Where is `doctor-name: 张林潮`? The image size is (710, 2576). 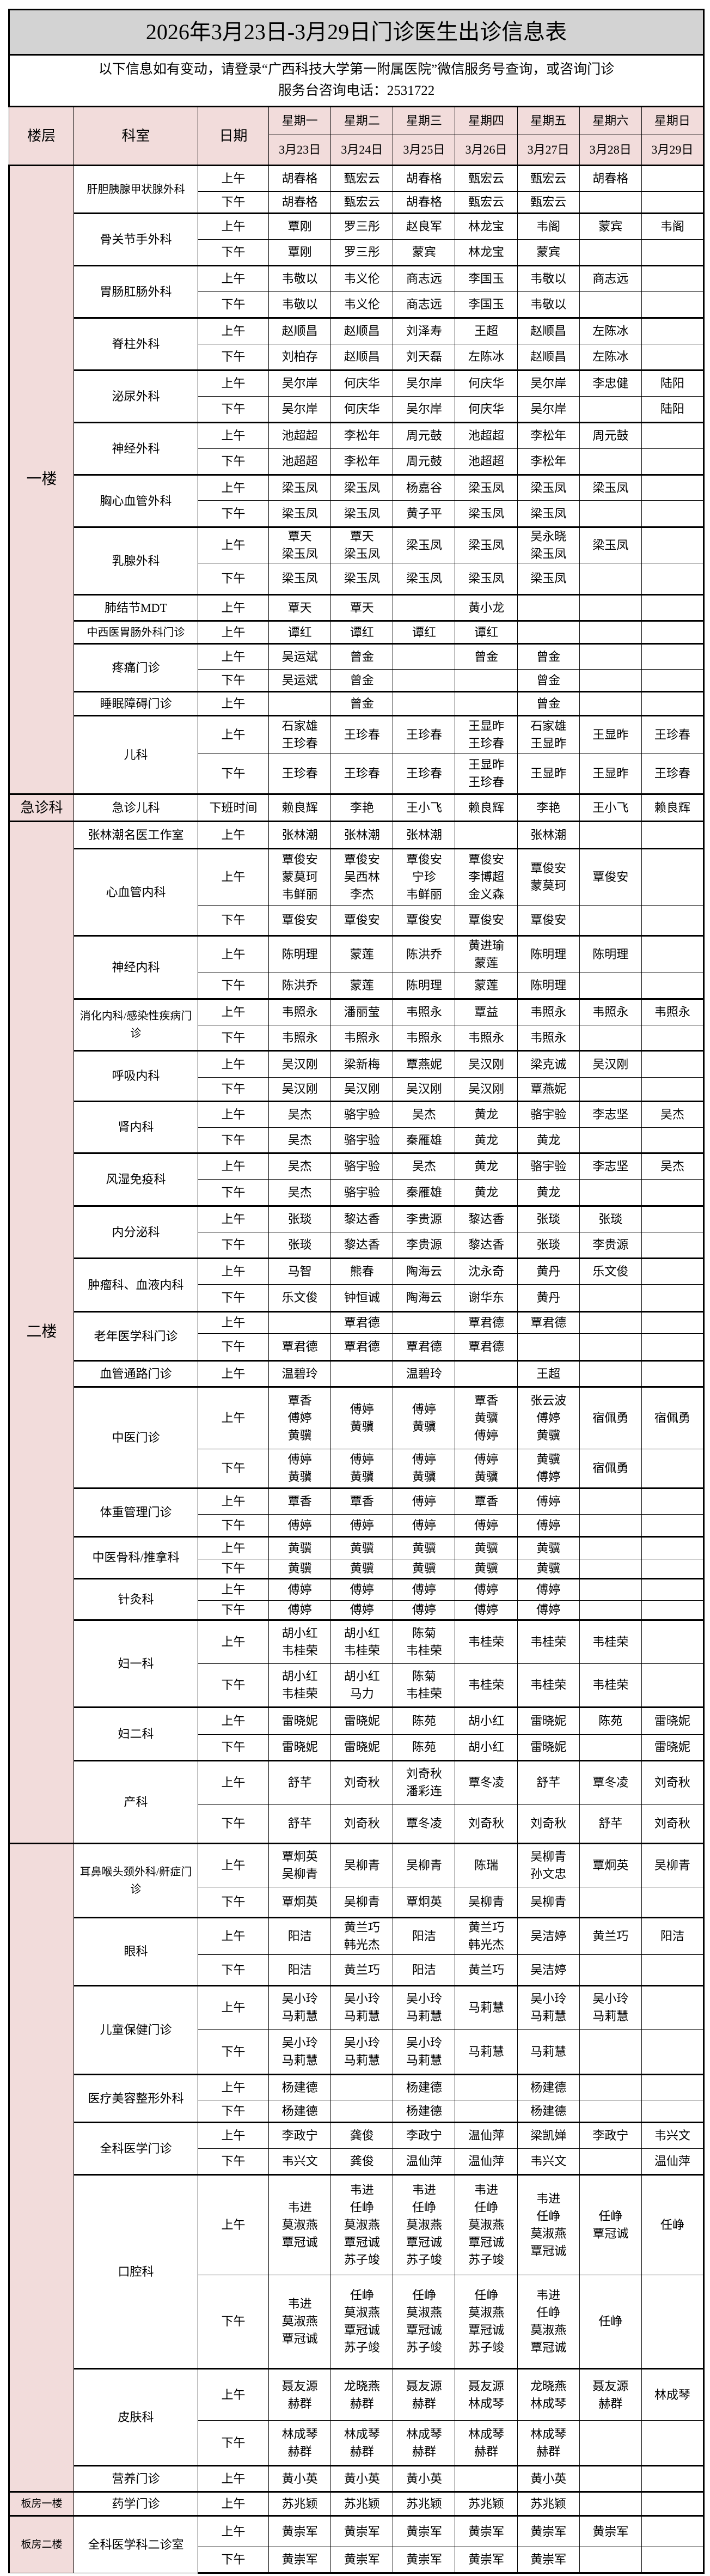
doctor-name: 张林潮 is located at coordinates (299, 835).